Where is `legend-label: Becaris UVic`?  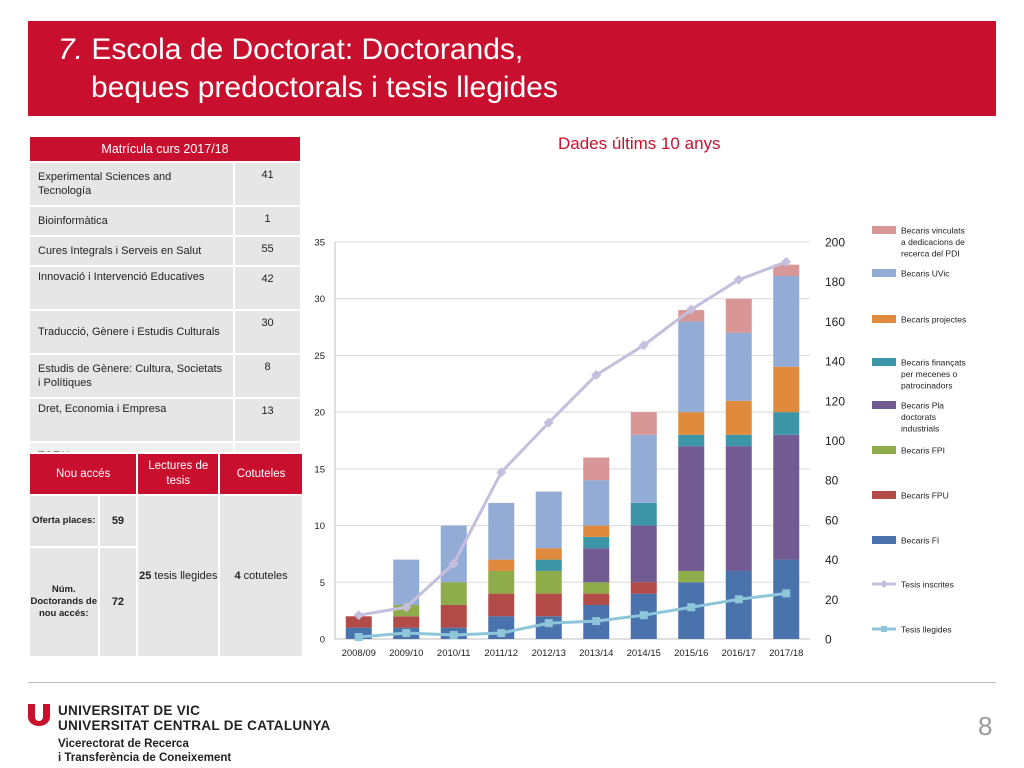
legend-label: Becaris UVic is located at coordinates (925, 274).